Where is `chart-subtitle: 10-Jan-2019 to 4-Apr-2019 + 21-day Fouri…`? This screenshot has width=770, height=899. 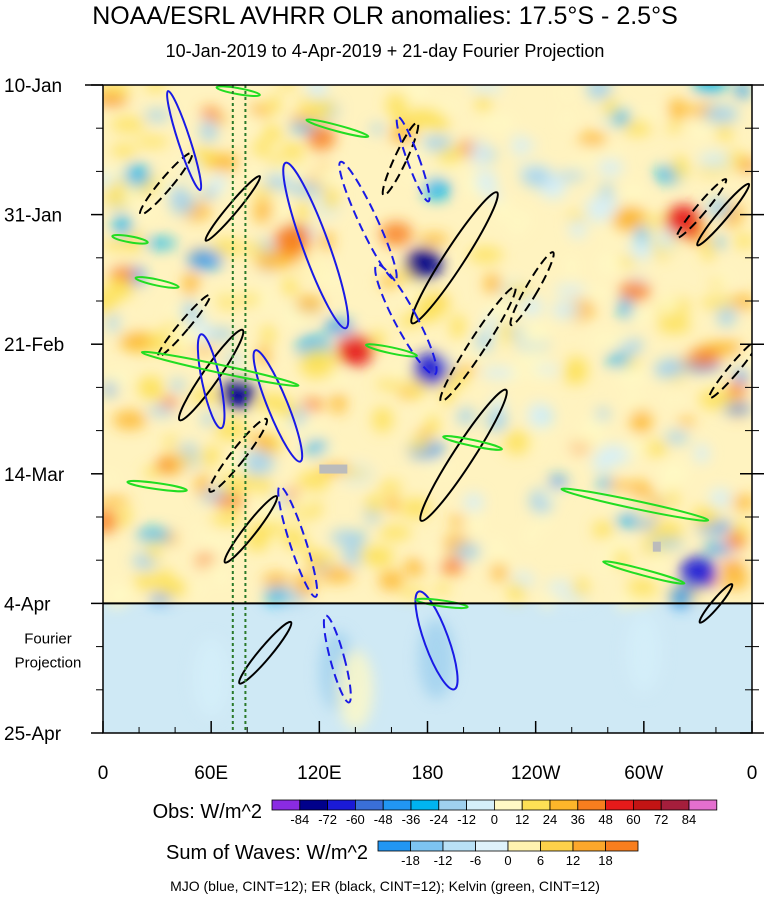 chart-subtitle: 10-Jan-2019 to 4-Apr-2019 + 21-day Fouri… is located at coordinates (385, 51).